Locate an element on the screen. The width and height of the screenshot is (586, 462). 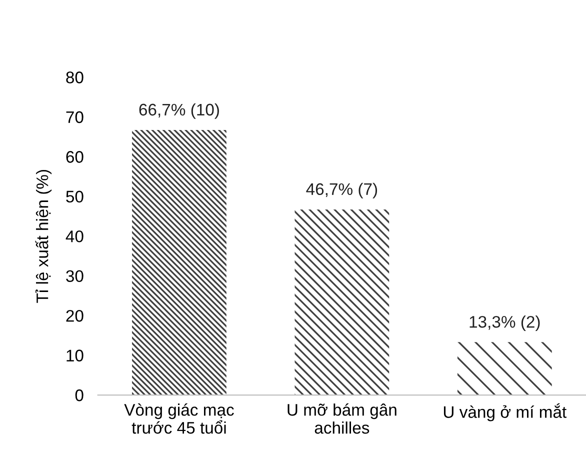
y-tick-label: 50 is located at coordinates (75, 196).